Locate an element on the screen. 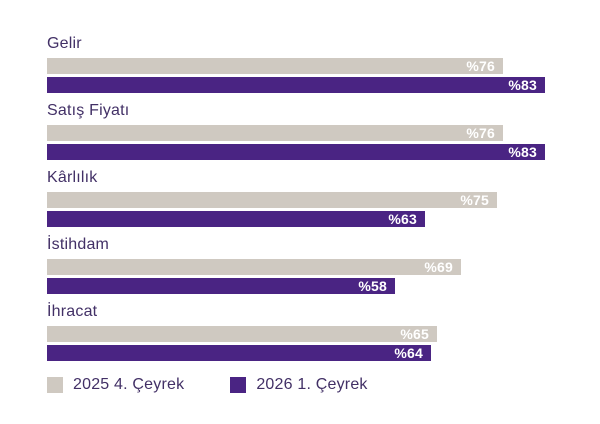 Image resolution: width=600 pixels, height=424 pixels. category-label: Kârlılık is located at coordinates (72, 177).